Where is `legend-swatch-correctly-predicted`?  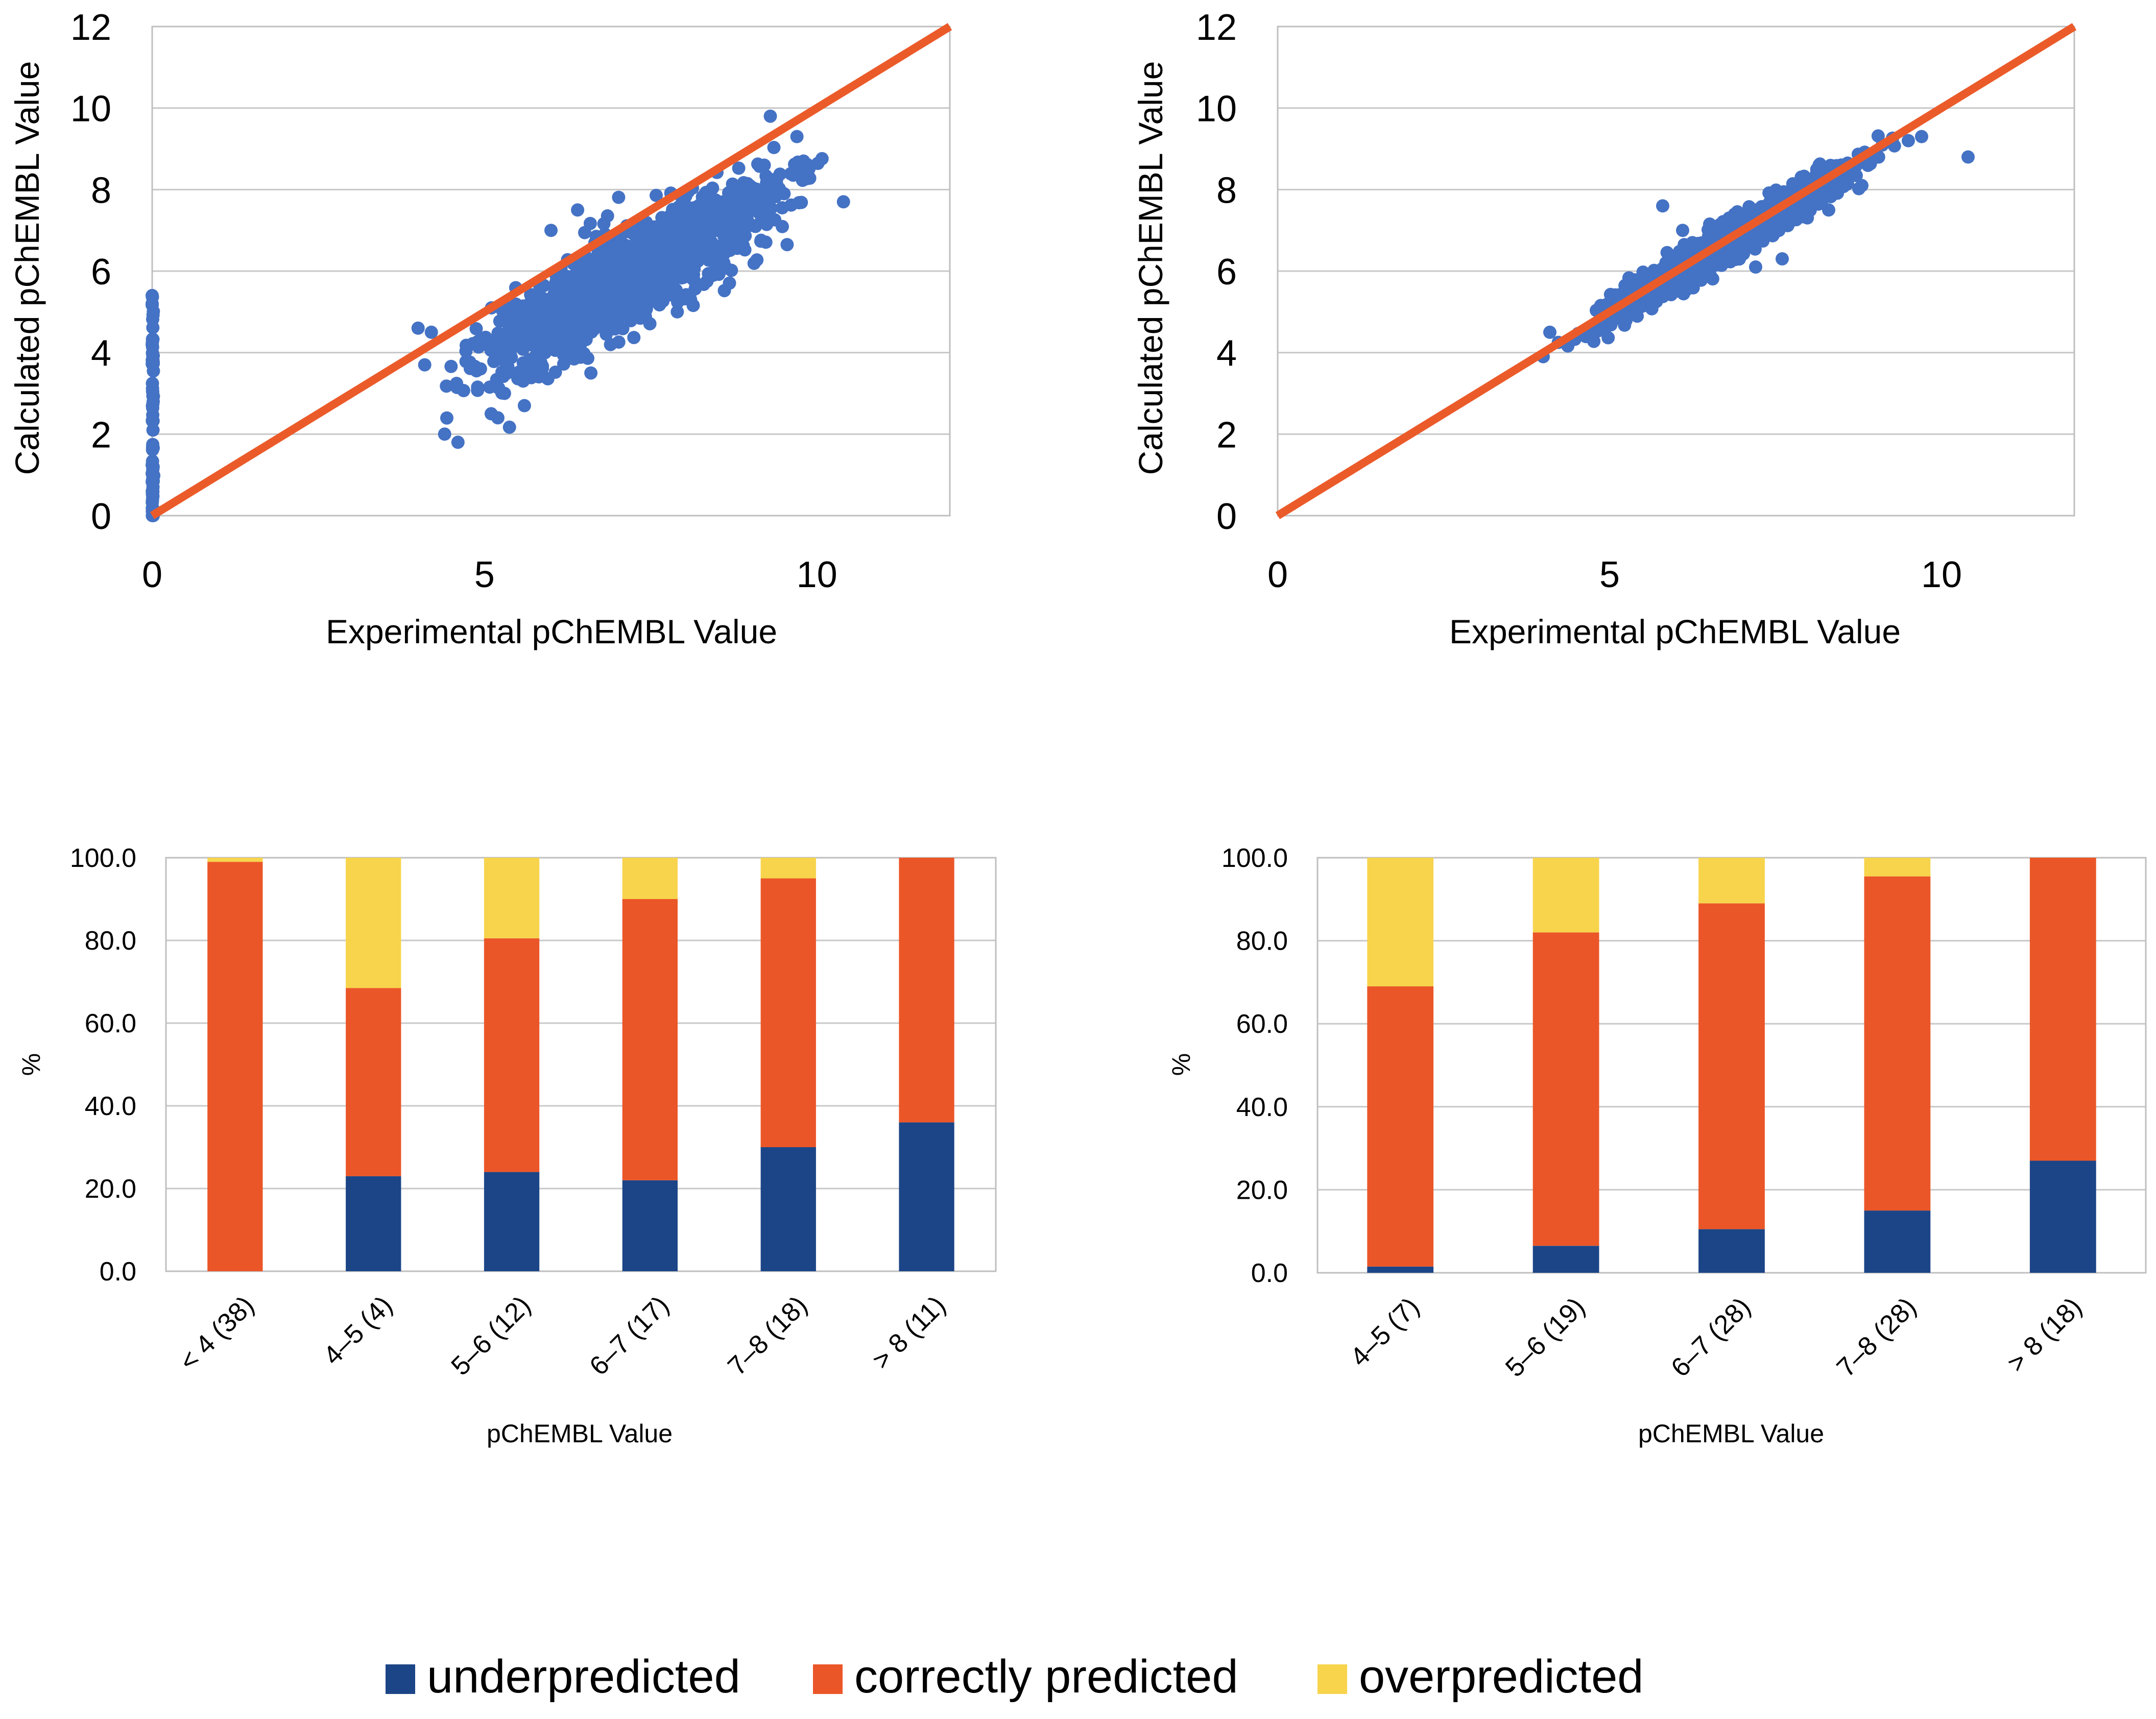 legend-swatch-correctly-predicted is located at coordinates (828, 1679).